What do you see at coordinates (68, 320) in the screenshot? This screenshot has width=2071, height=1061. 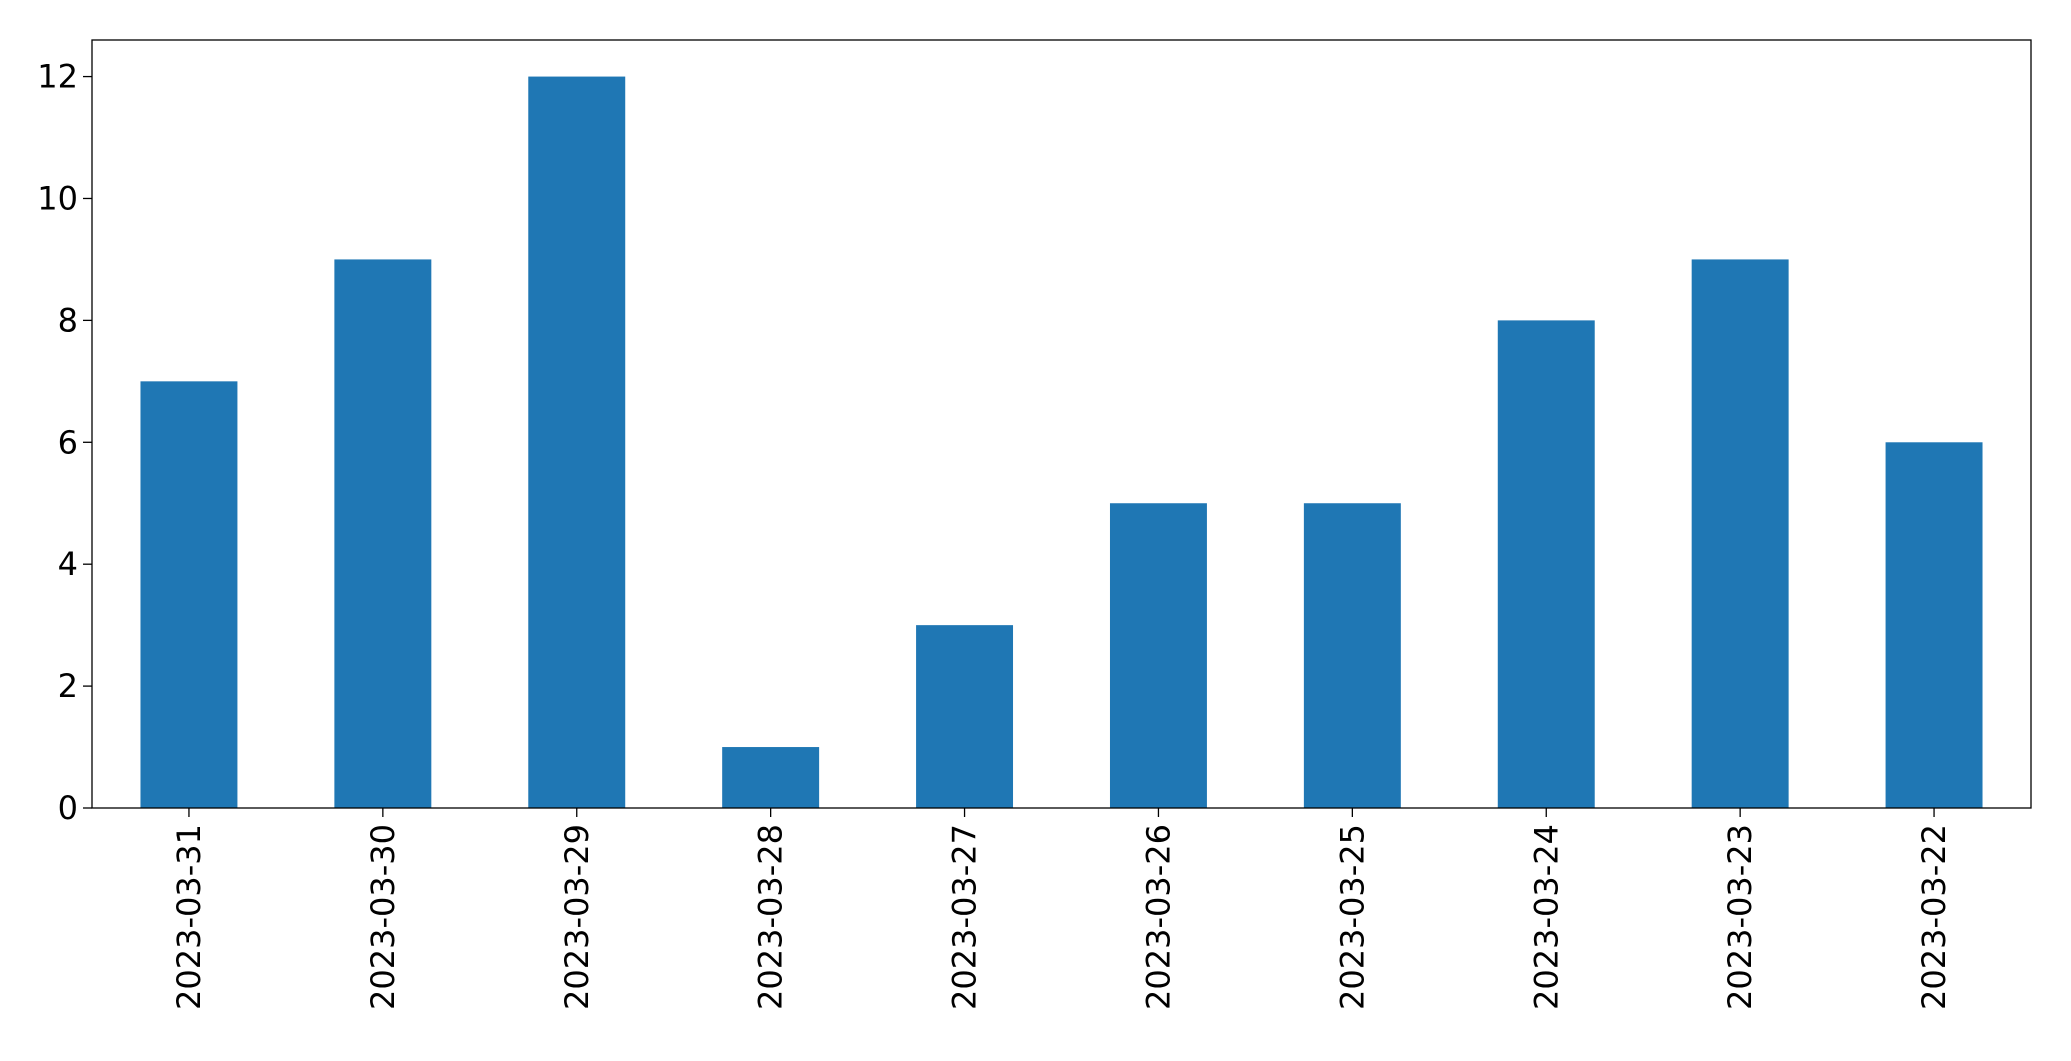 I see `y-tick-label: 8` at bounding box center [68, 320].